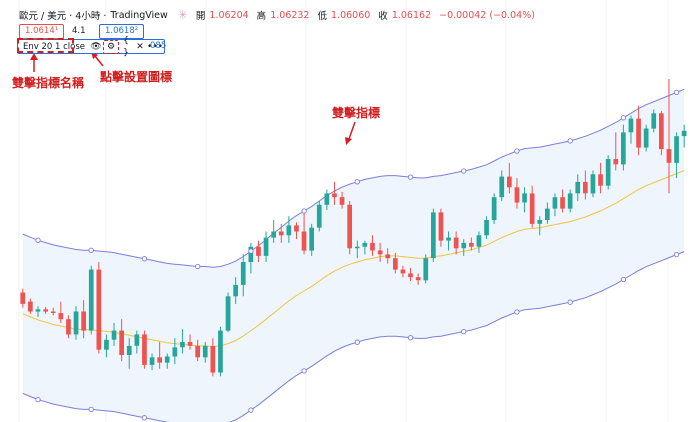  Describe the element at coordinates (48, 83) in the screenshot. I see `annotation-indicator-name: 雙擊指標名稱` at that location.